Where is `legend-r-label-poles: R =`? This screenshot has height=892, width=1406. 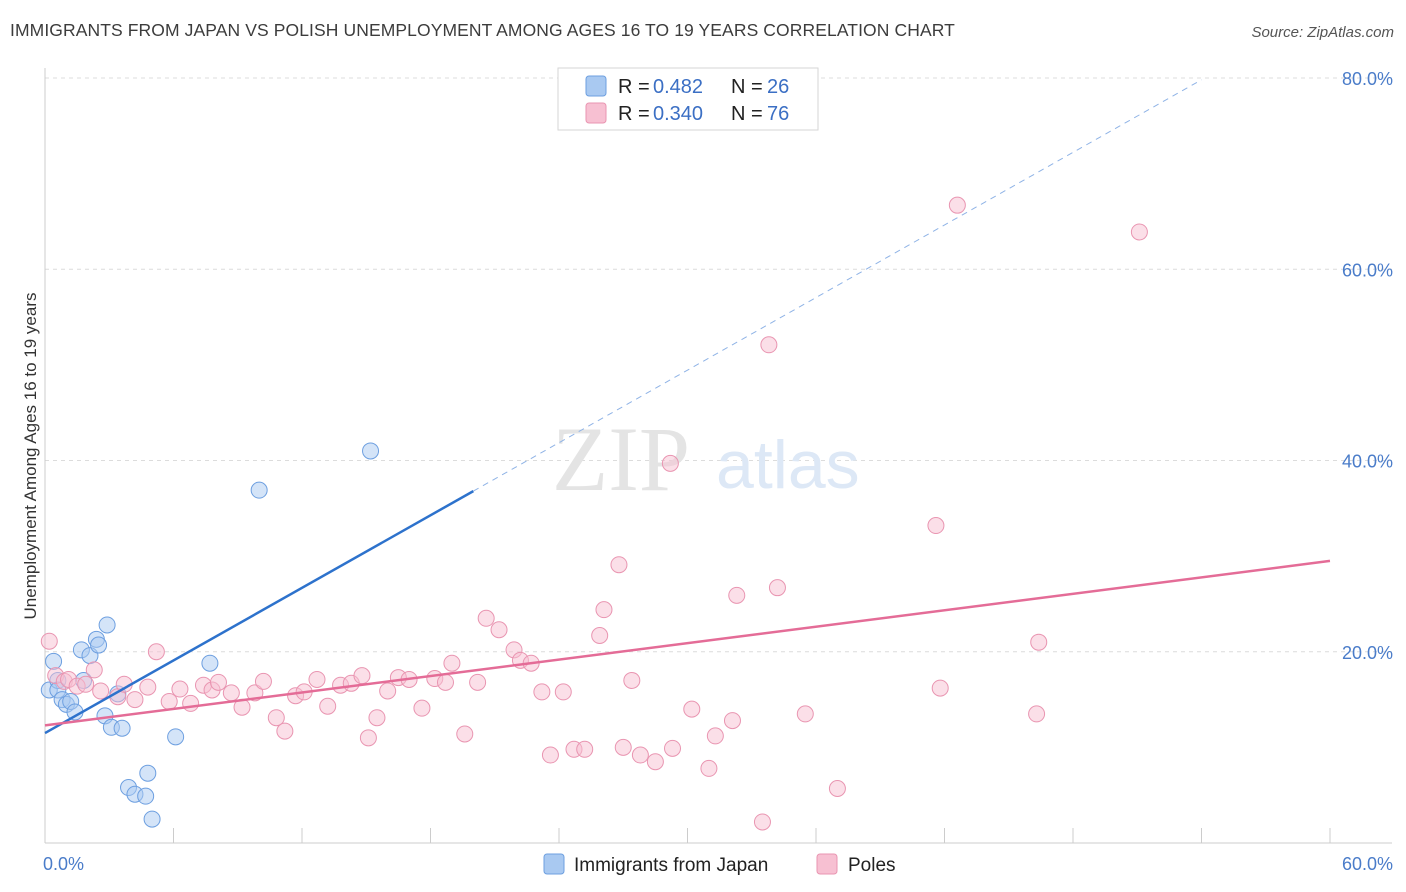
legend-r-label-poles: R = is located at coordinates (634, 114).